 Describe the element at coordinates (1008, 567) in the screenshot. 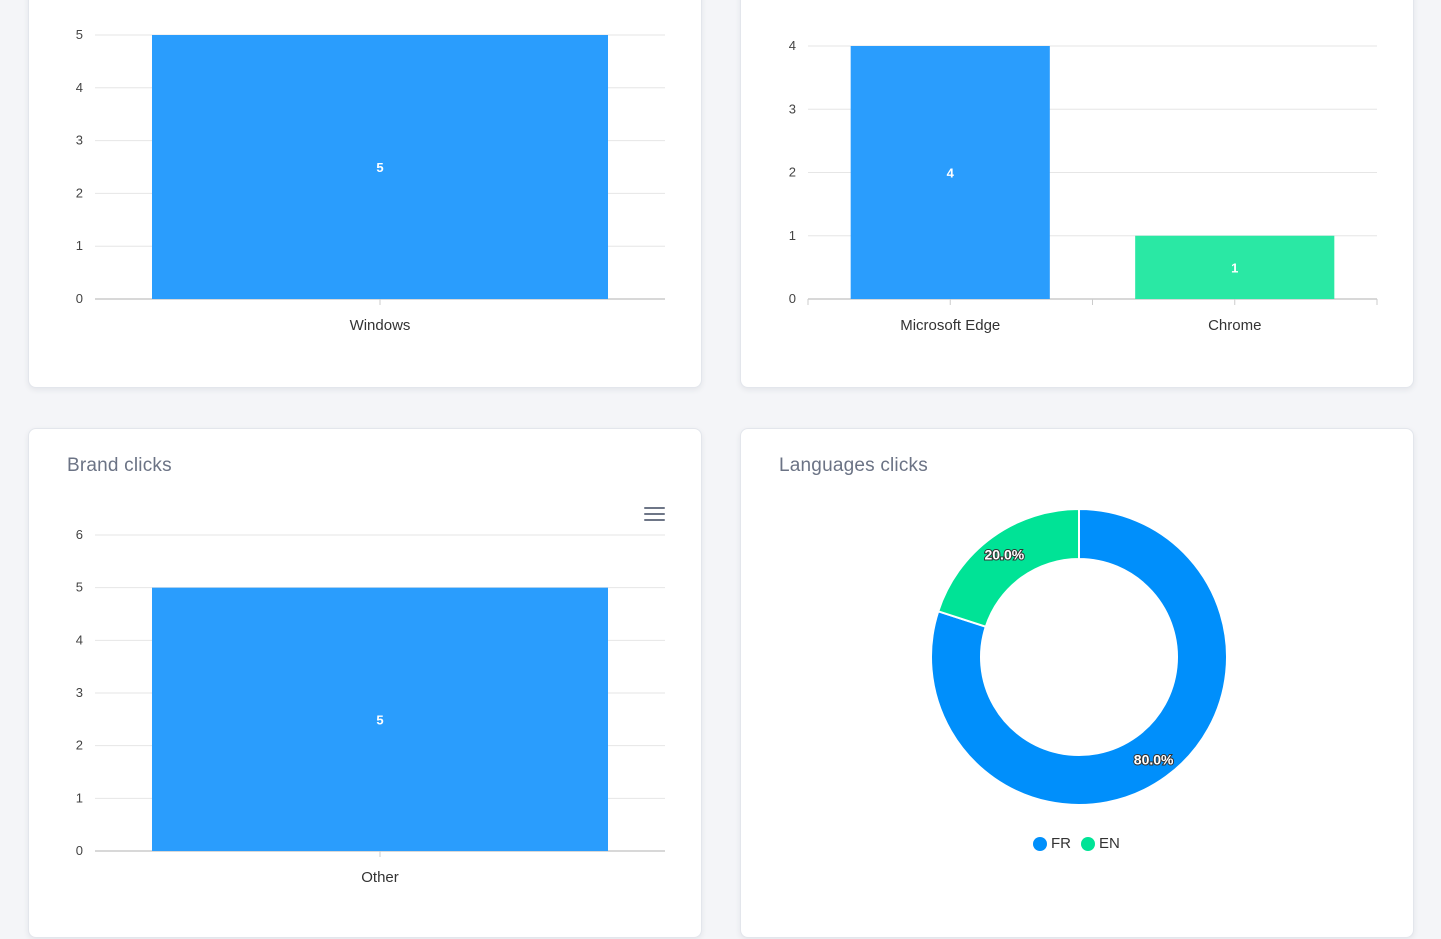

I see `donut-slice-en` at that location.